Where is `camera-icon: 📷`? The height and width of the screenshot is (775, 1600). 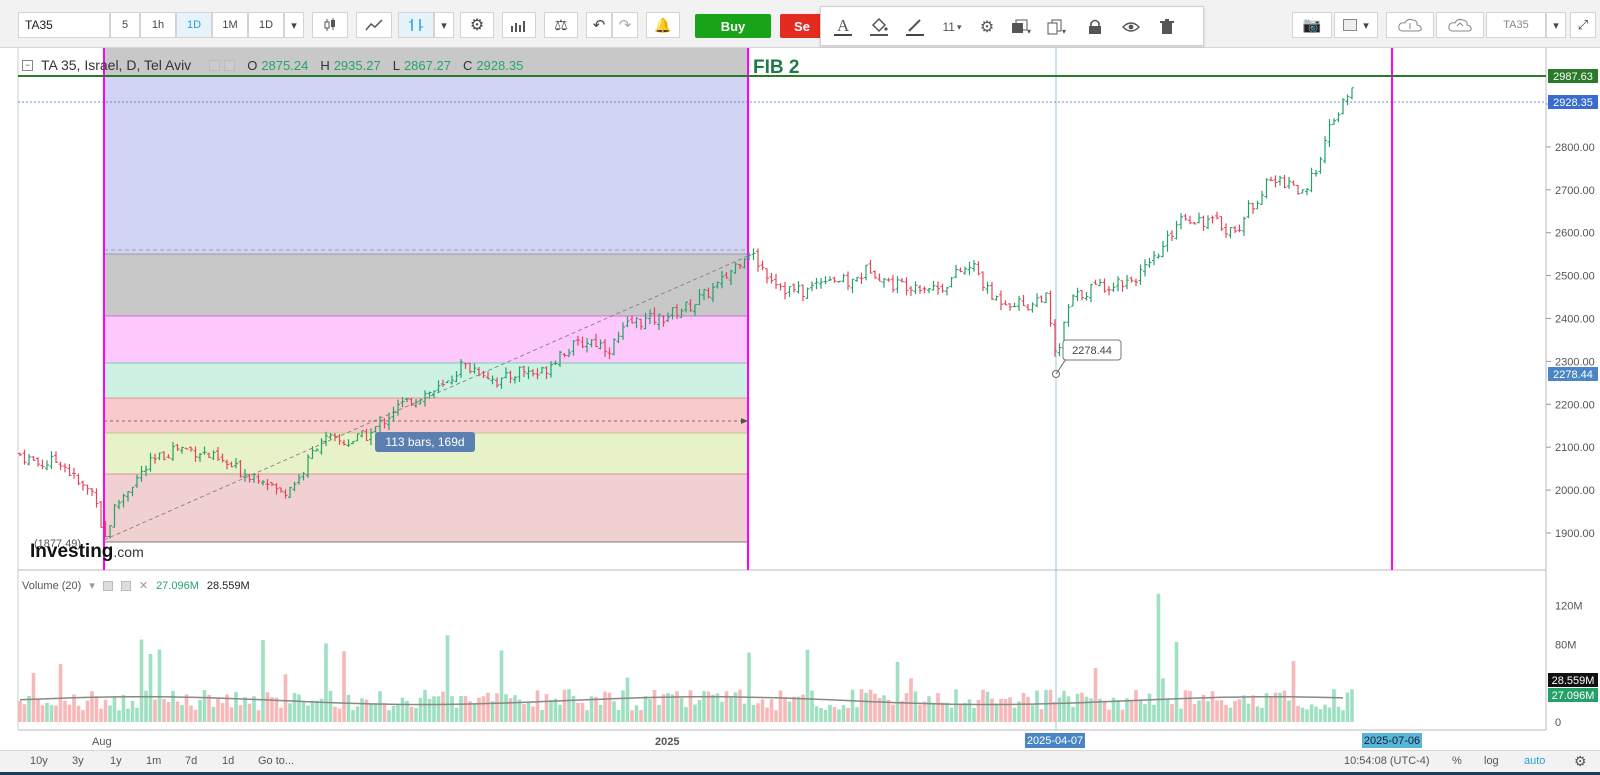
camera-icon: 📷 is located at coordinates (1312, 25).